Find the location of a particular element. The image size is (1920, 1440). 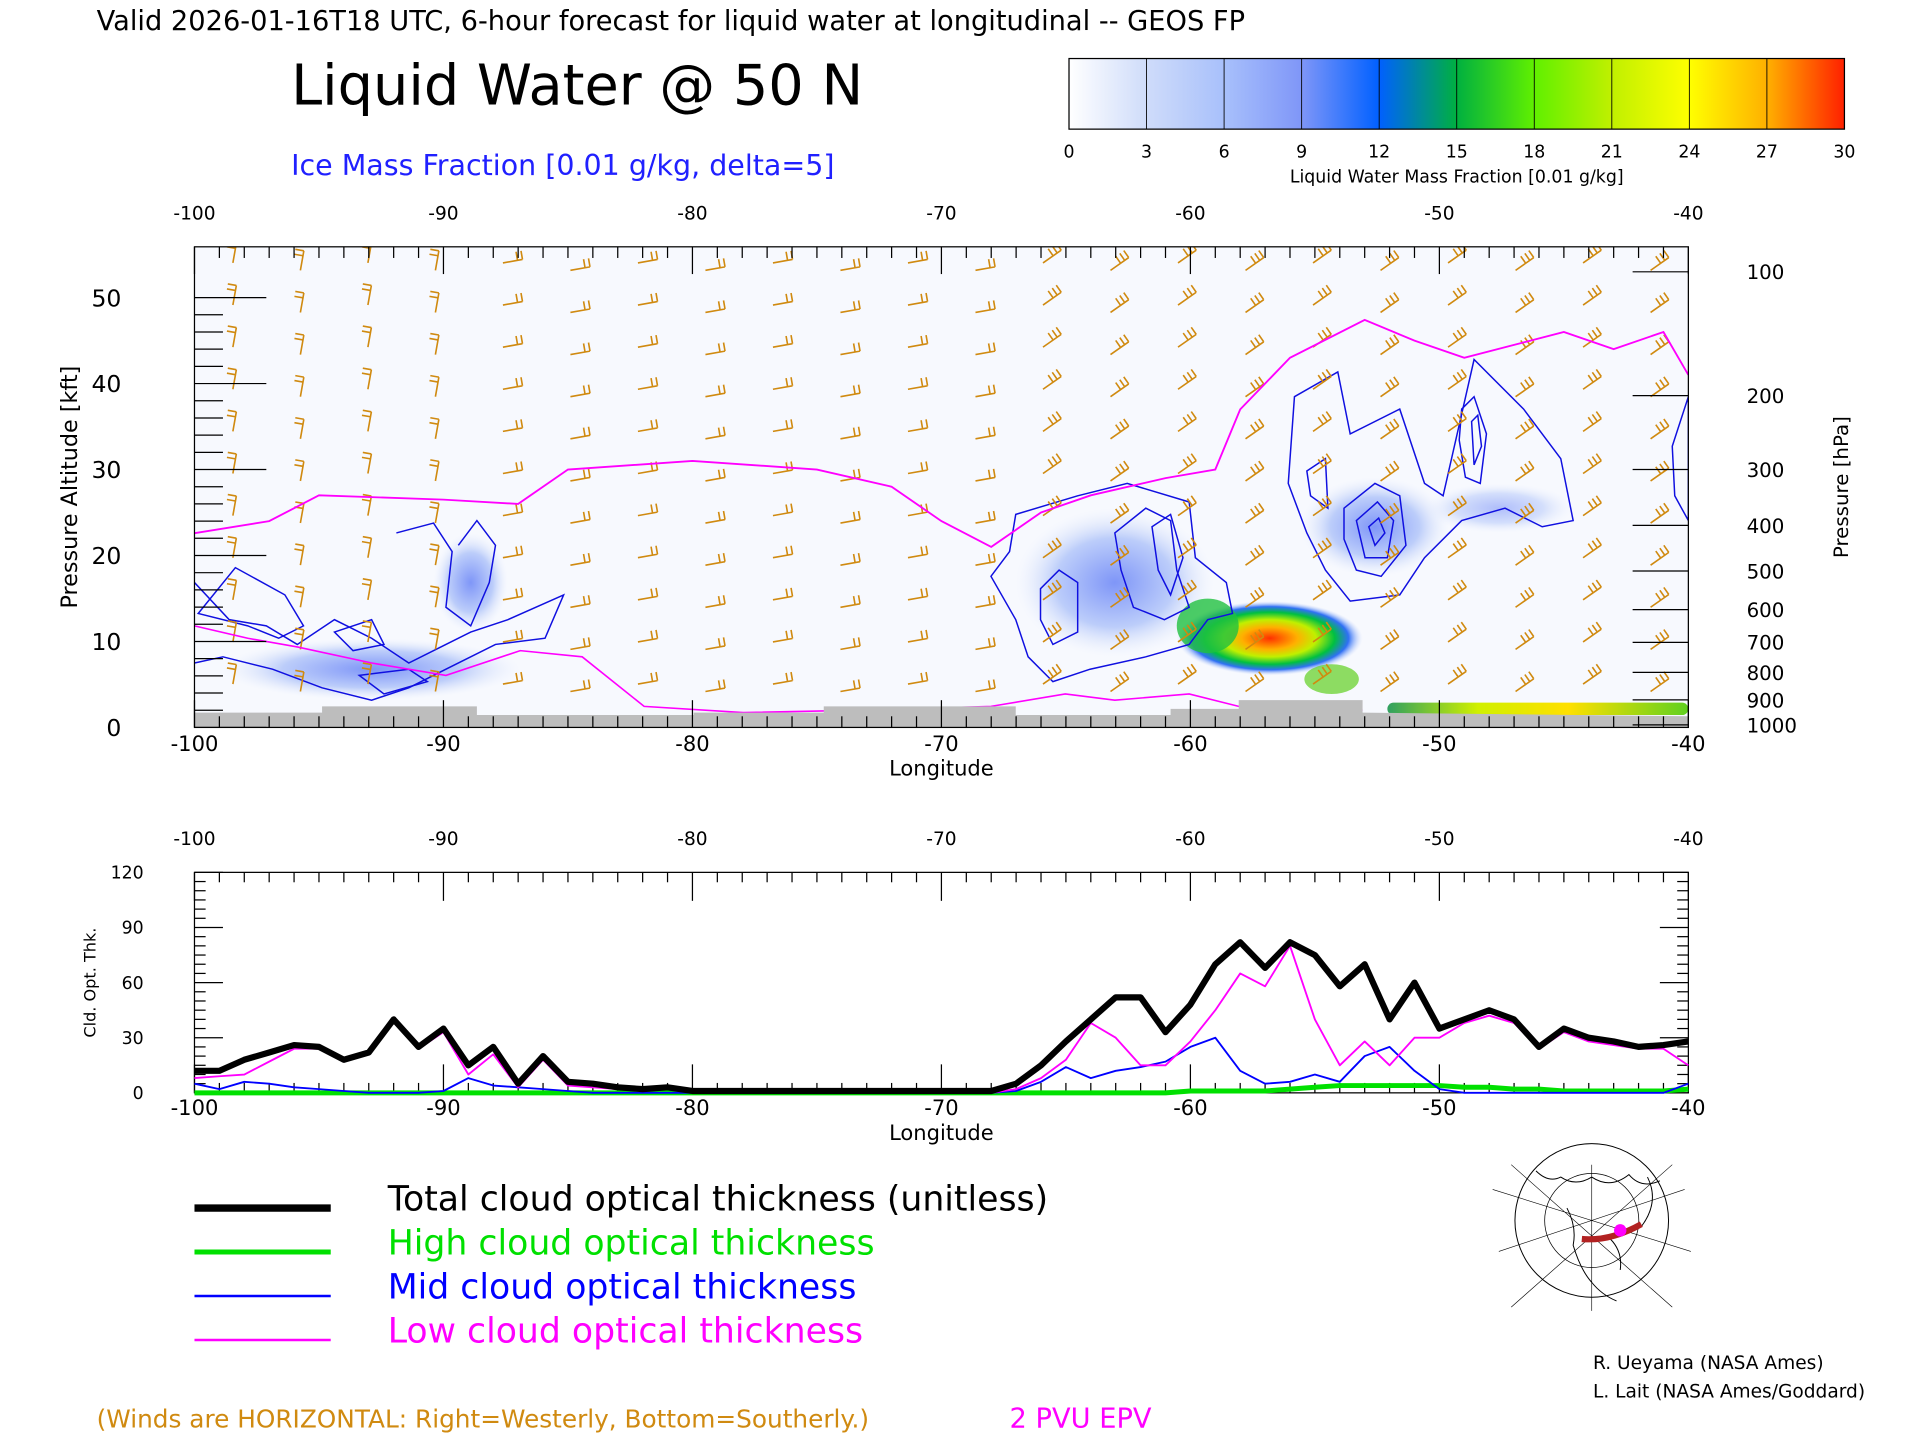

map-location-dot is located at coordinates (1620, 1230).